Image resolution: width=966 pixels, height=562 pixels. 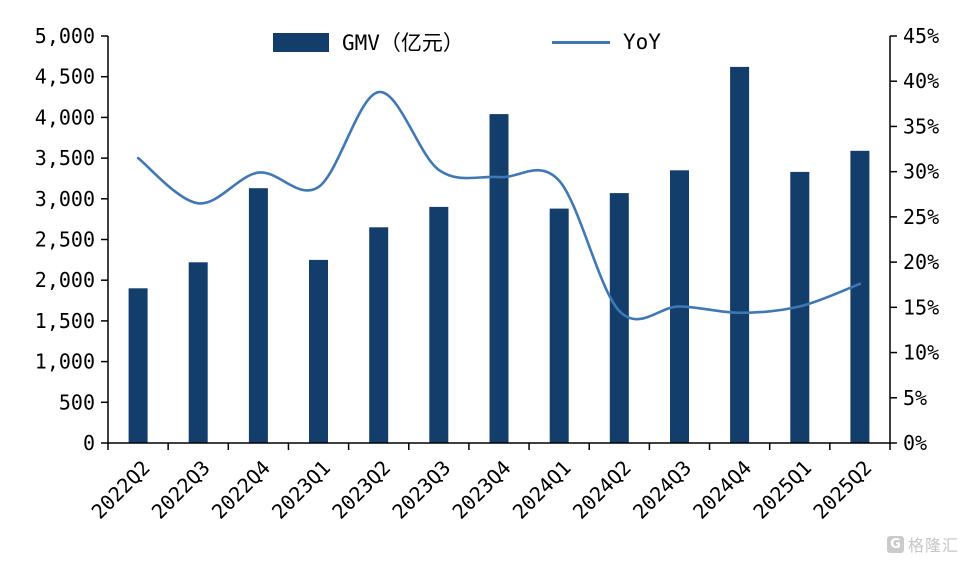 I want to click on x-axis-label: 2023Q4, so click(x=481, y=490).